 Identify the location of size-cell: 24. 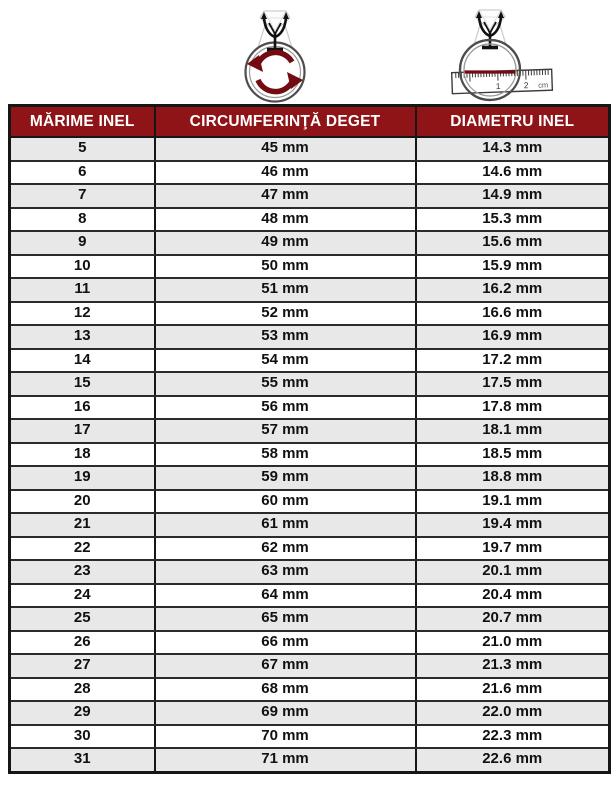
(82, 595).